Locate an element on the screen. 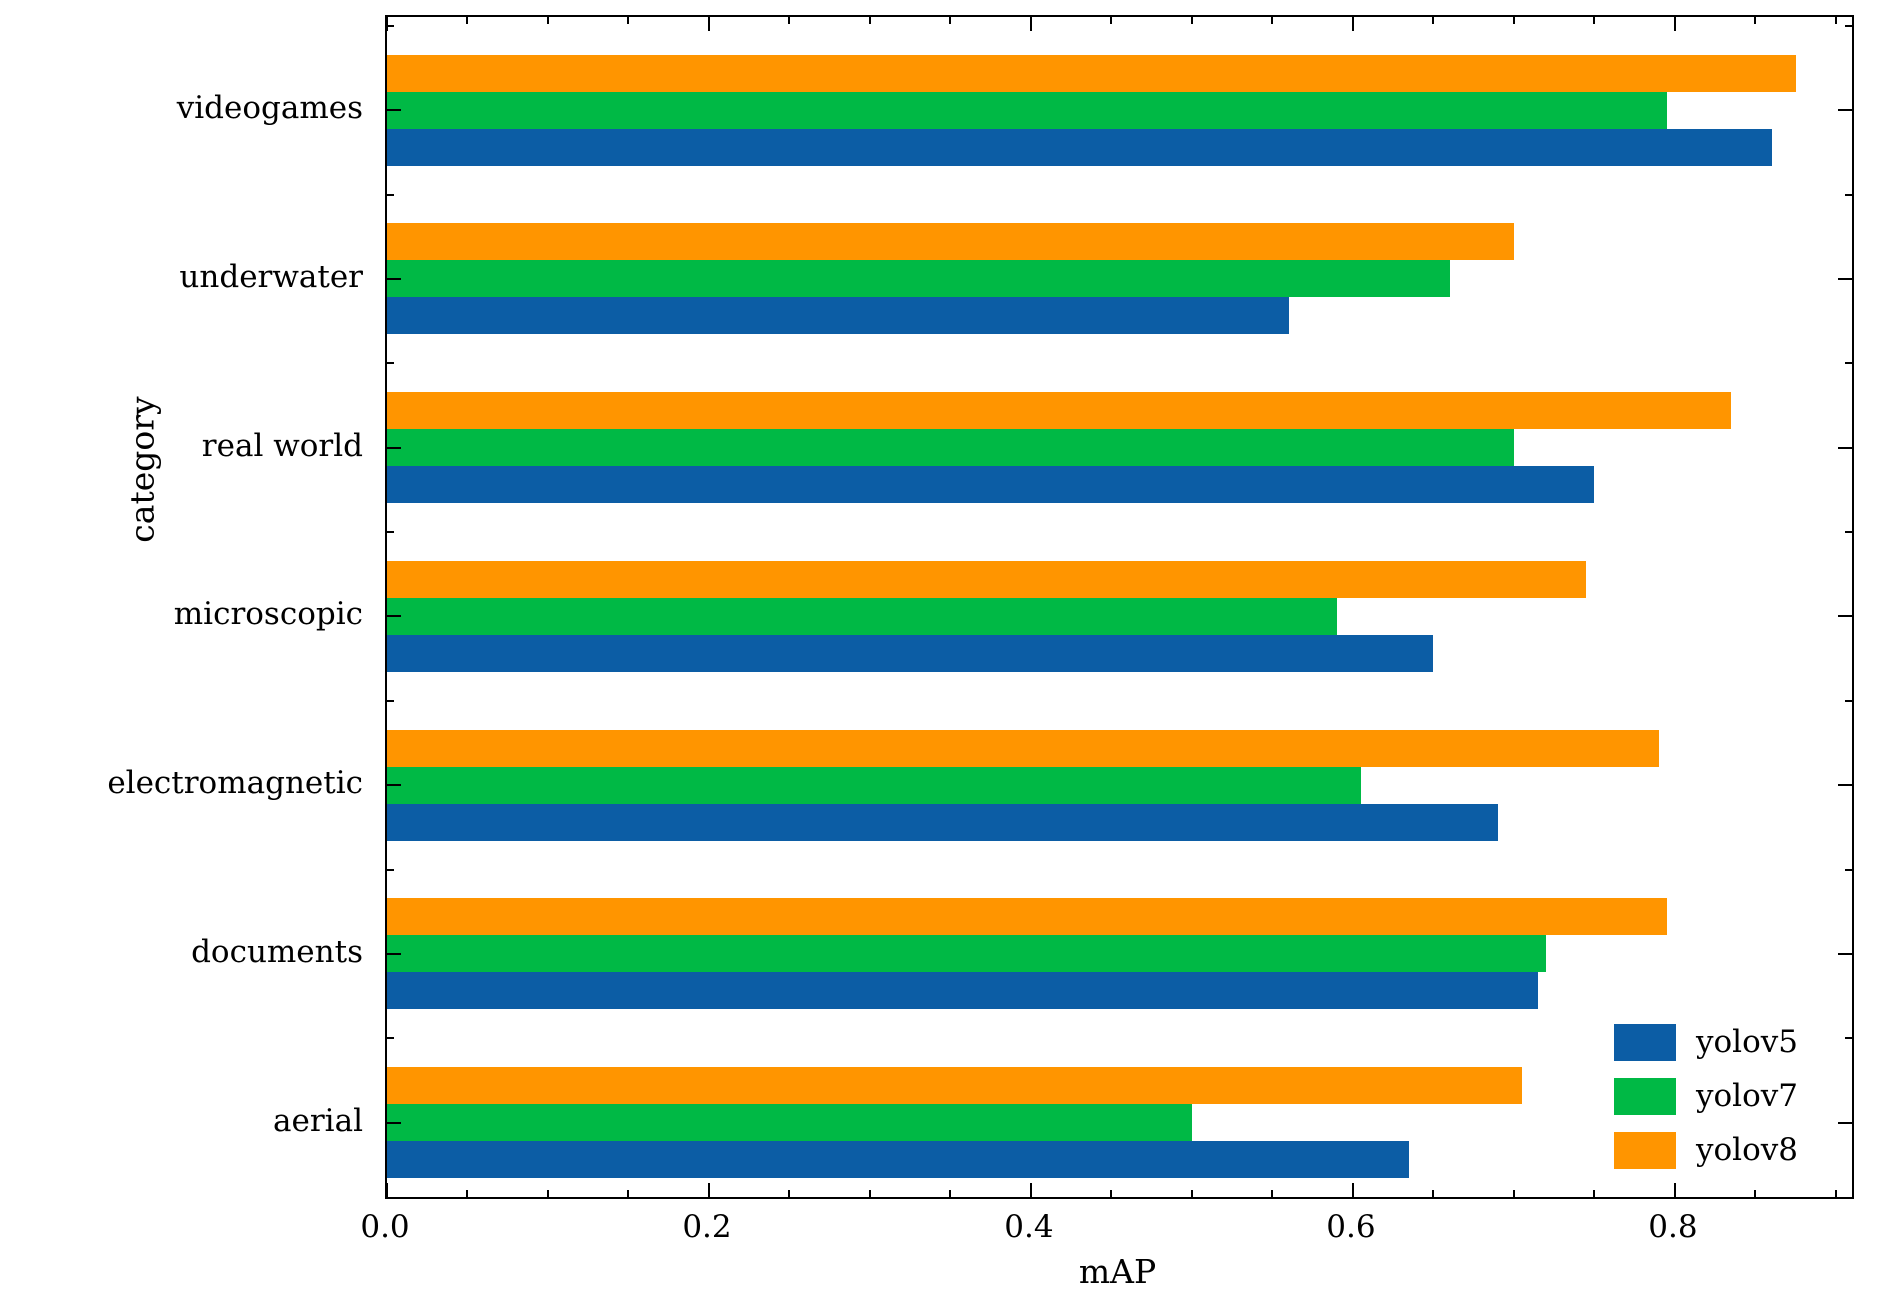 The height and width of the screenshot is (1294, 1882). y-axis-label: category is located at coordinates (142, 469).